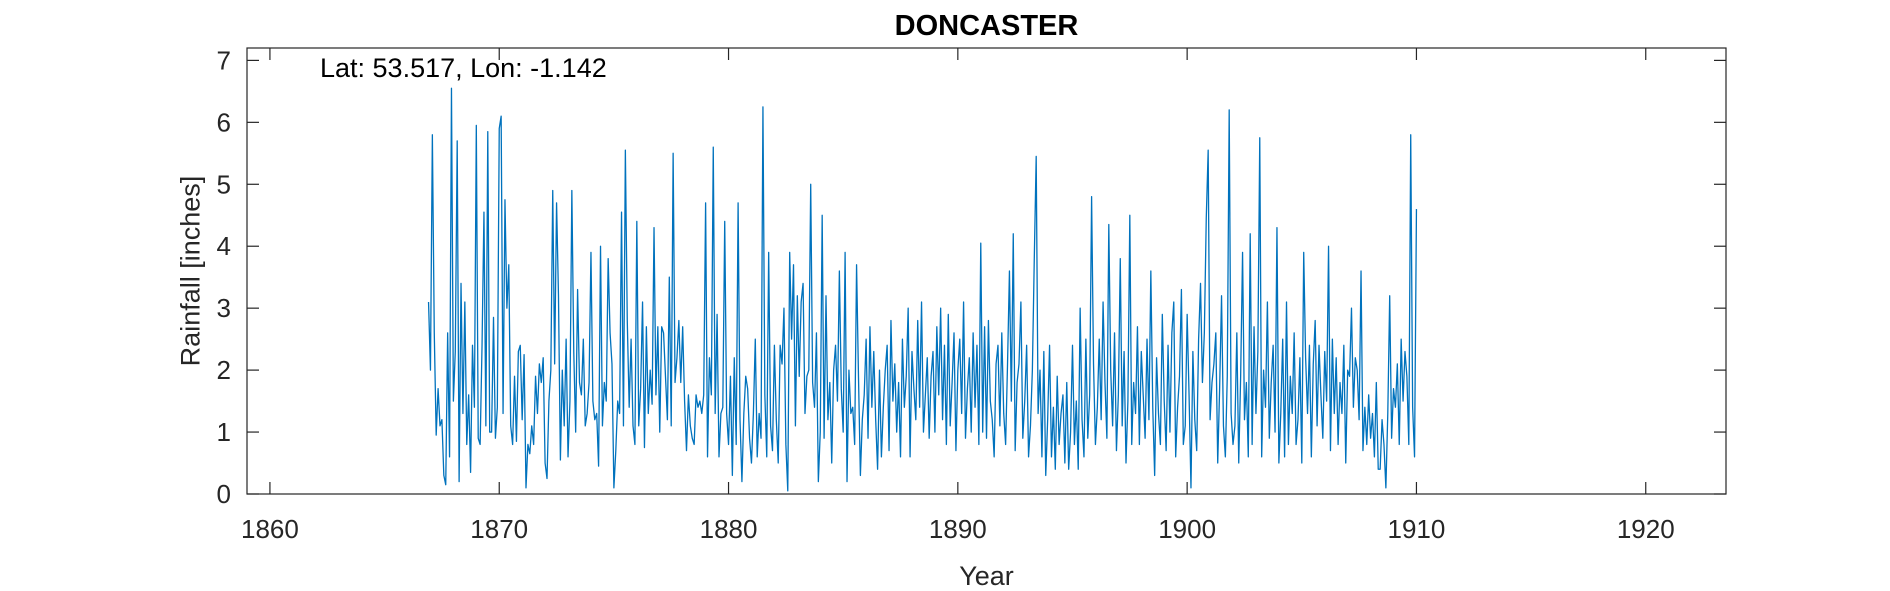  I want to click on x-tick-label: 1910, so click(1417, 529).